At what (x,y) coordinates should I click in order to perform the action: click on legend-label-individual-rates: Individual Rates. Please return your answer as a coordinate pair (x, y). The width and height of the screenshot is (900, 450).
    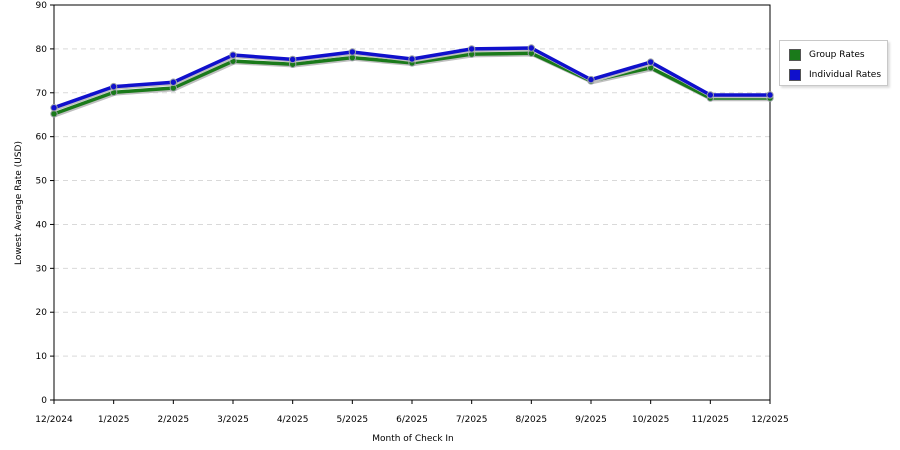
    Looking at the image, I should click on (845, 75).